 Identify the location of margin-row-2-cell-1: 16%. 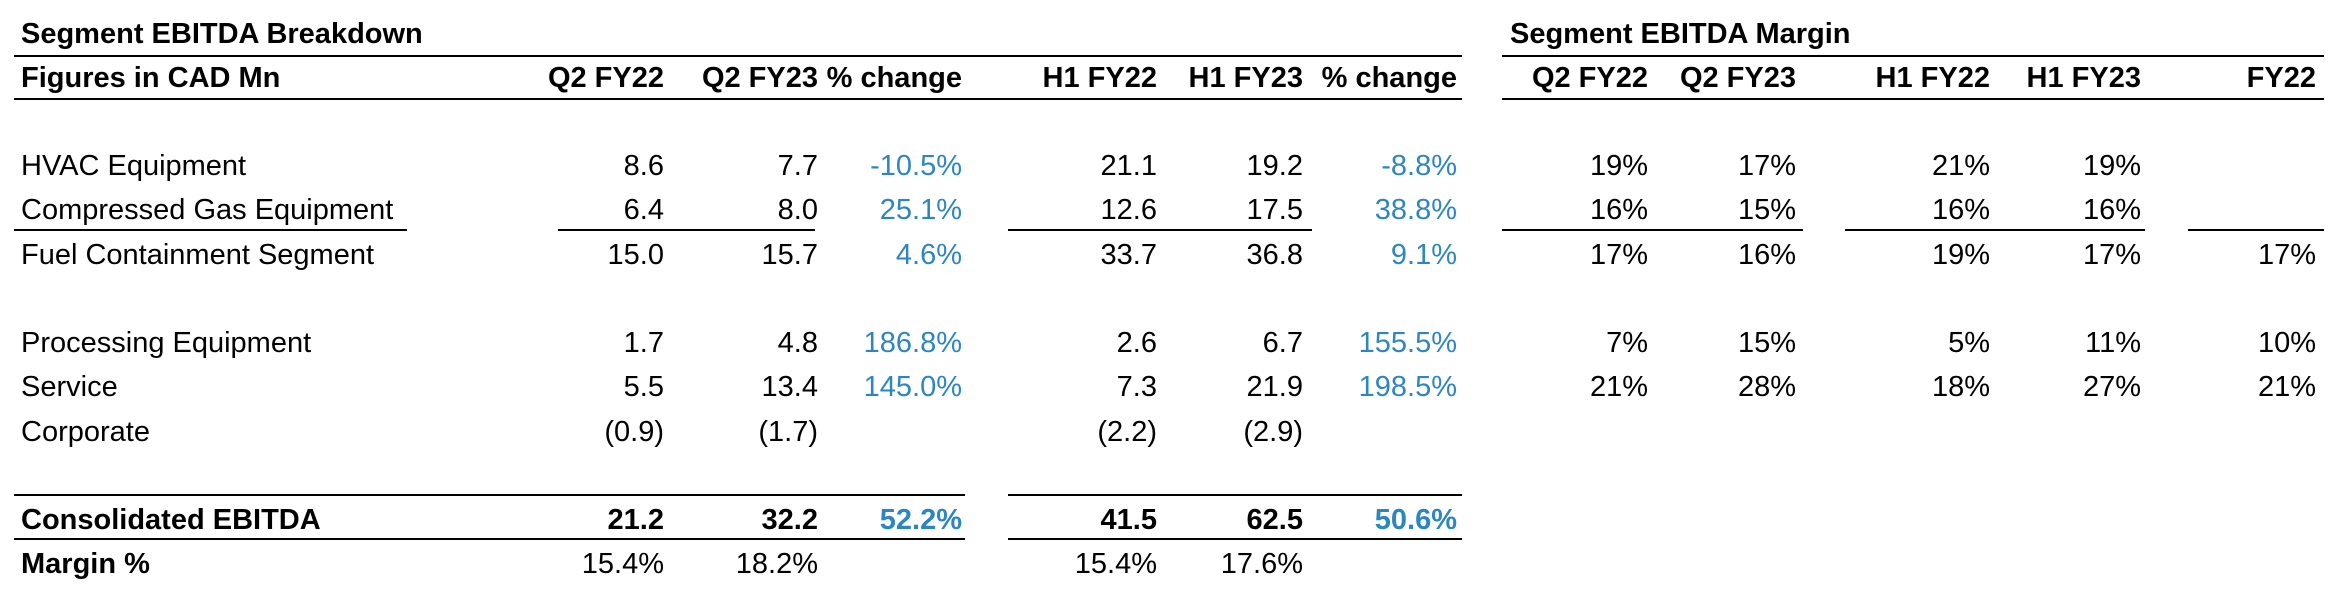
(1766, 255).